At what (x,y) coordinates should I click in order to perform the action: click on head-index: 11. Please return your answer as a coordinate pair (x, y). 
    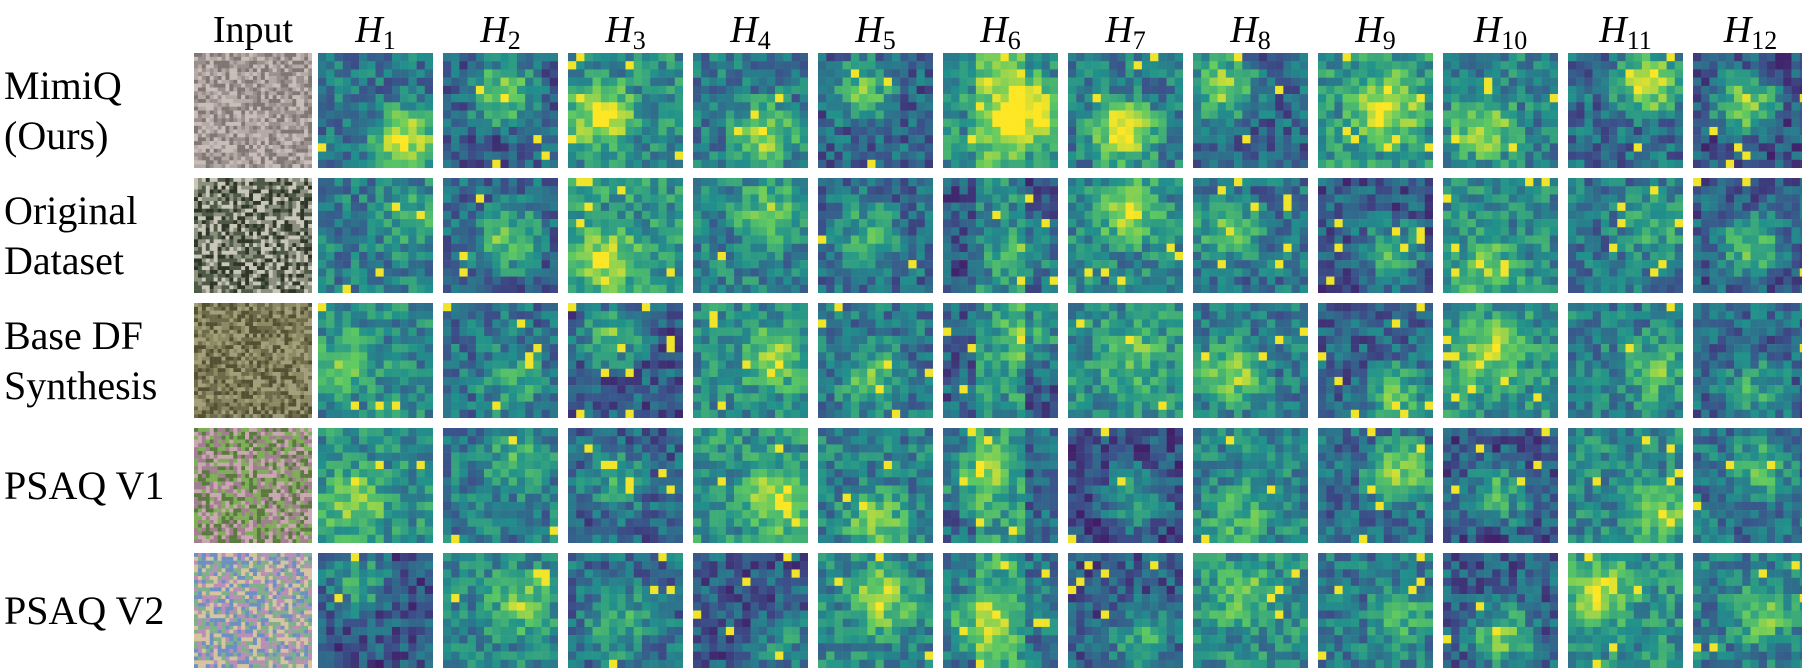
    Looking at the image, I should click on (1639, 40).